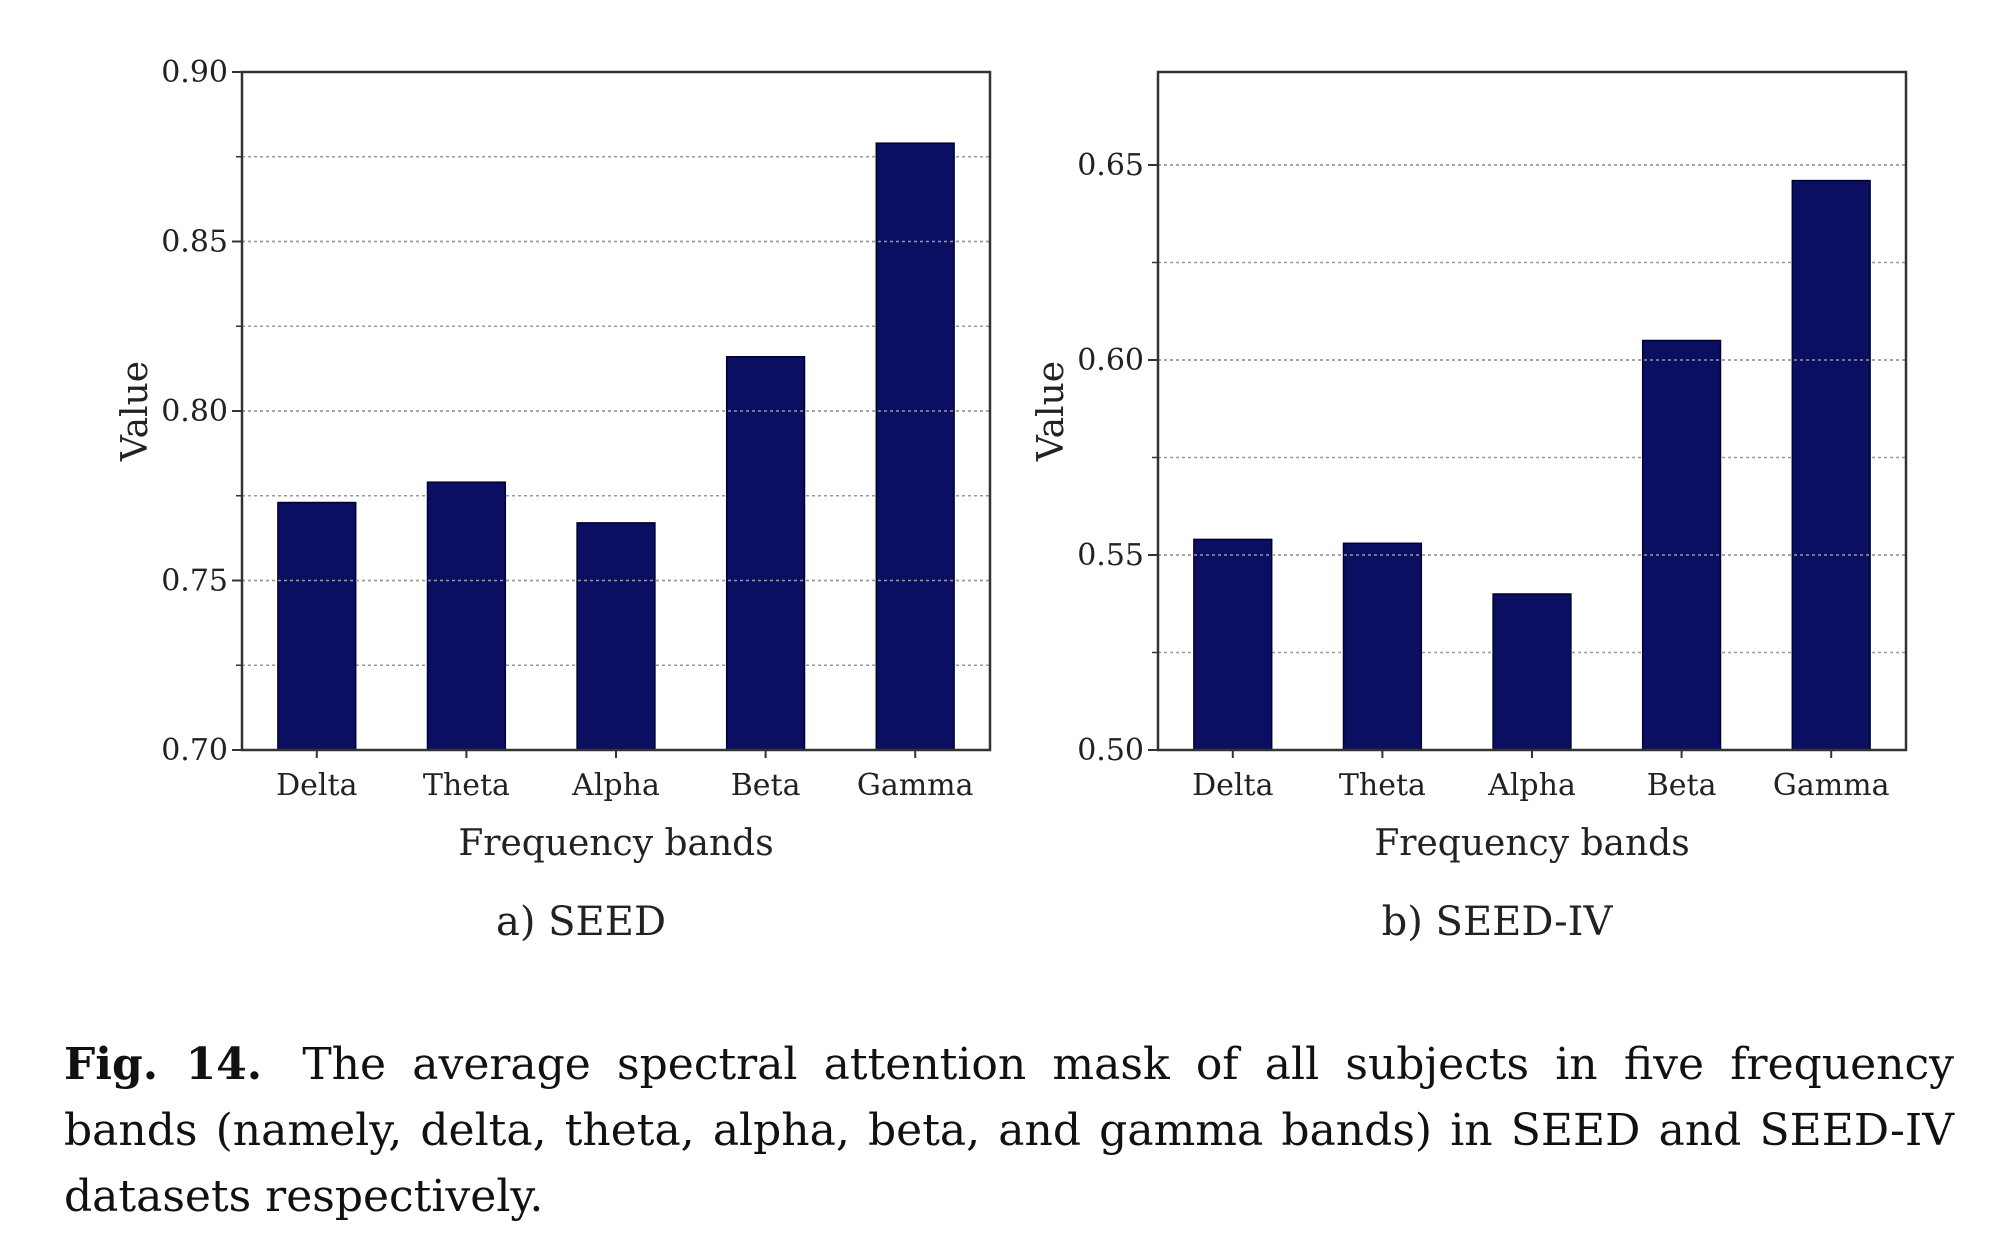 The image size is (2000, 1243). Describe the element at coordinates (1110, 360) in the screenshot. I see `y-tick-label: 0.60` at that location.